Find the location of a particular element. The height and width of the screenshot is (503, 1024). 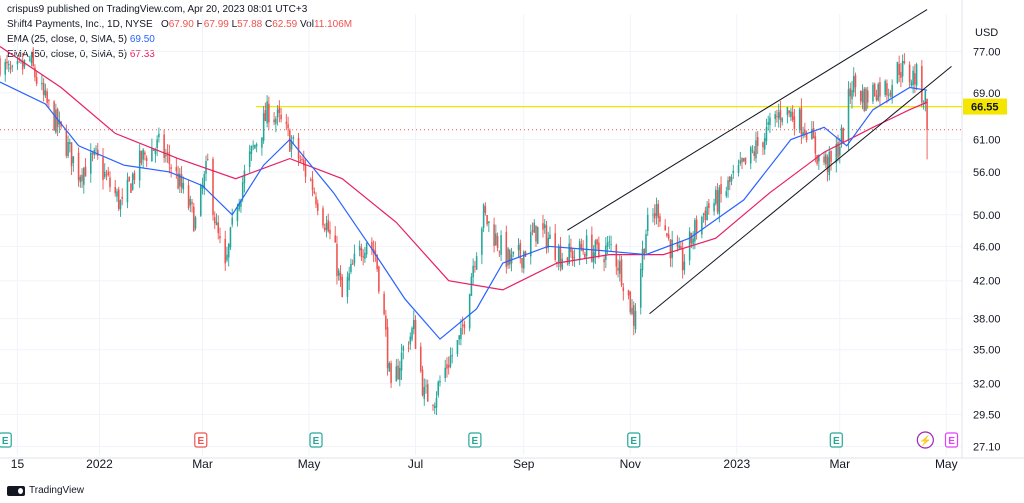

tradingview-logo: TradingView is located at coordinates (45, 490).